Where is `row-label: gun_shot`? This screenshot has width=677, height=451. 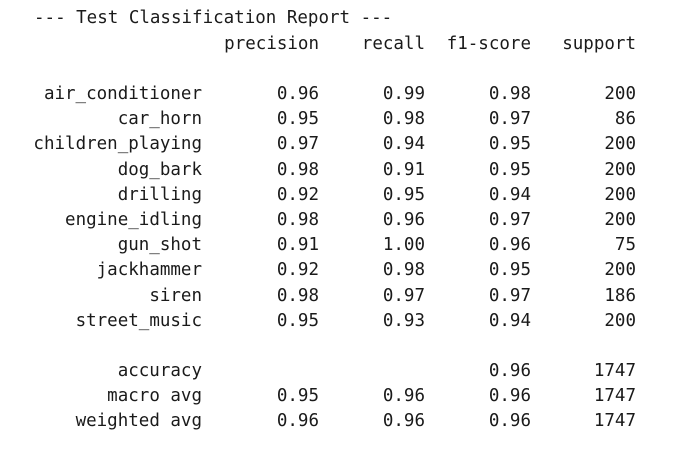
row-label: gun_shot is located at coordinates (159, 245).